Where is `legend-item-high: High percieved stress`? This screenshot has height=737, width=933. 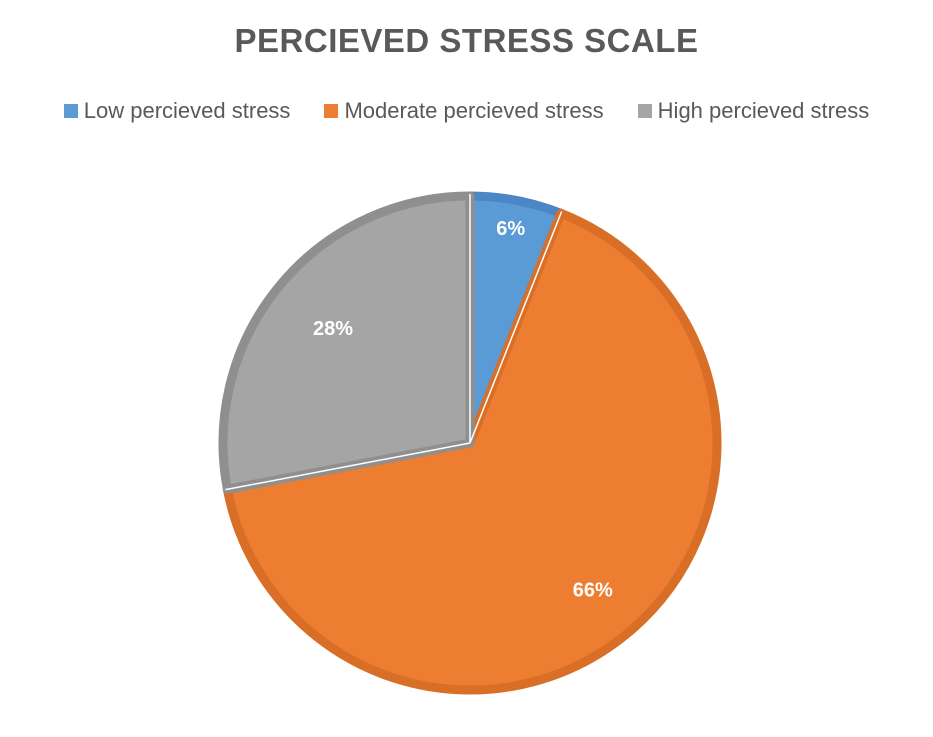 legend-item-high: High percieved stress is located at coordinates (753, 111).